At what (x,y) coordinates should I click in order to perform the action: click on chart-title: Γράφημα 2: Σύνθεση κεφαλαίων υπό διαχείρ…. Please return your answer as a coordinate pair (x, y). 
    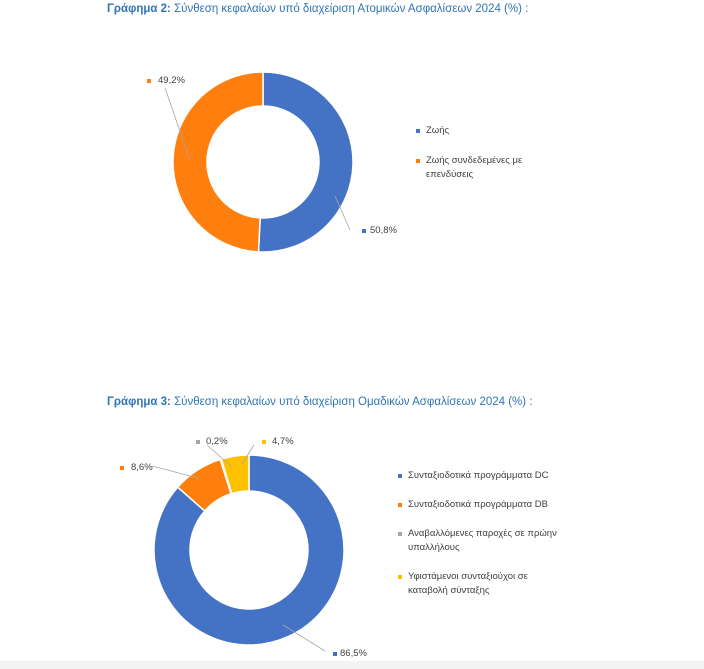
    Looking at the image, I should click on (317, 9).